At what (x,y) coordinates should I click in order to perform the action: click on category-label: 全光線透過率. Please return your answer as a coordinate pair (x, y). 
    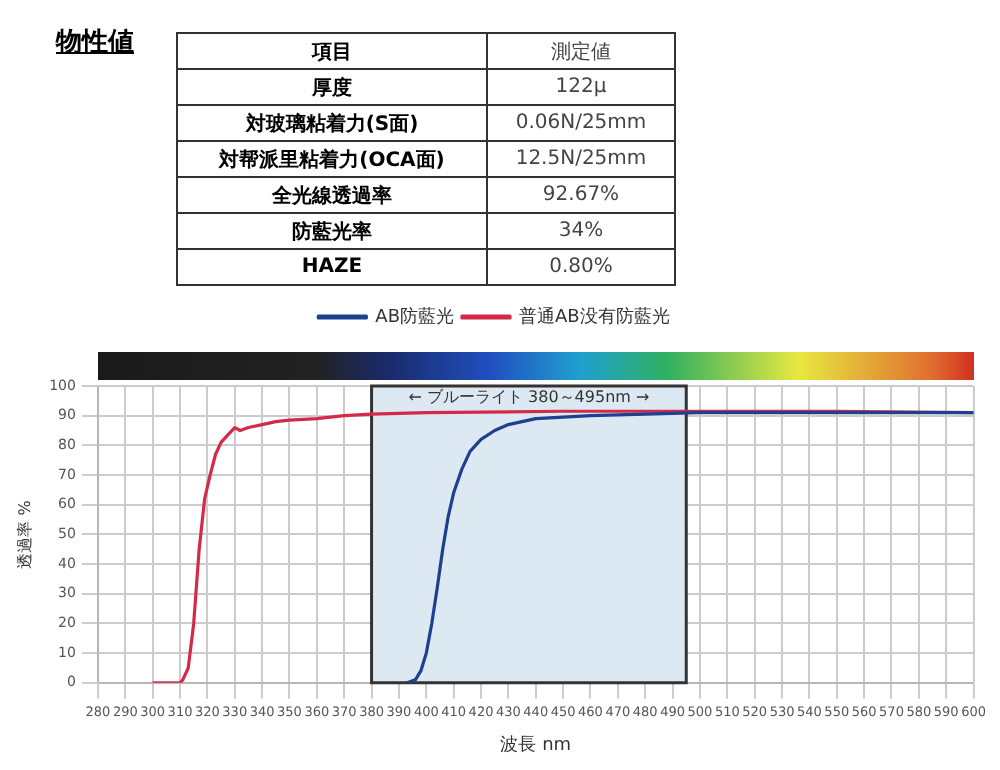
    Looking at the image, I should click on (332, 195).